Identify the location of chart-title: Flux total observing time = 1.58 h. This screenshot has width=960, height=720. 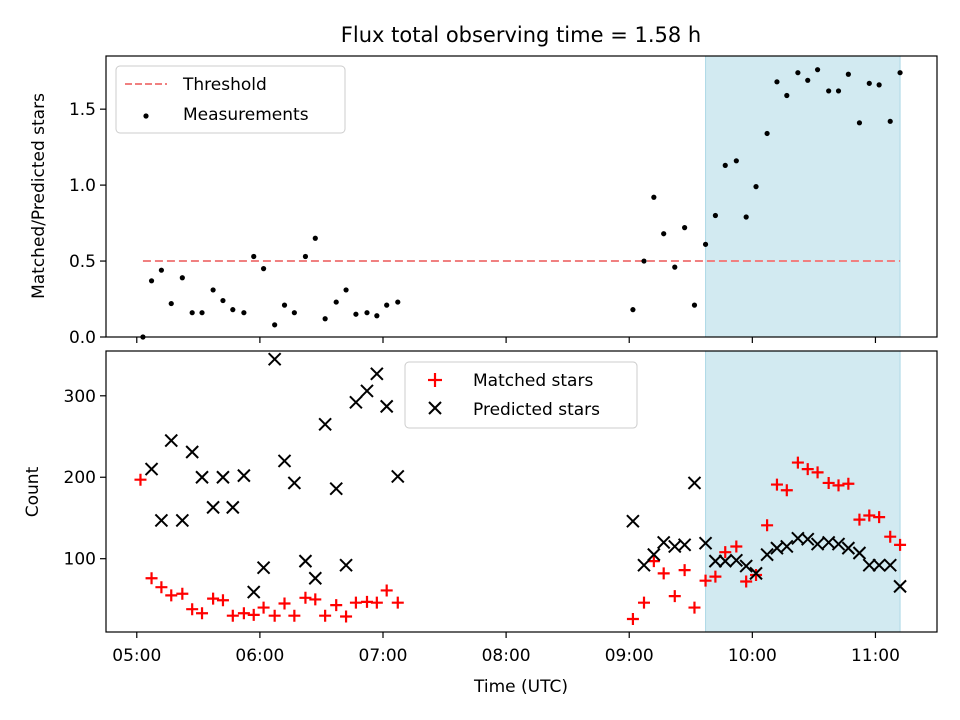
(521, 35).